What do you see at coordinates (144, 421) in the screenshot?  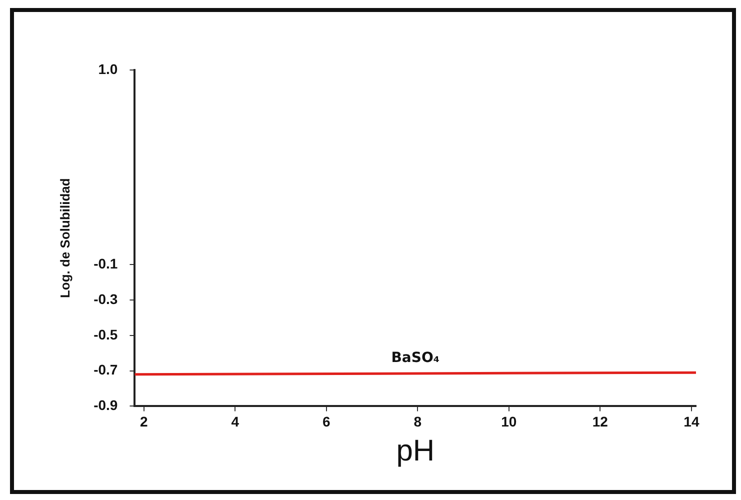 I see `x-tick-label: 2` at bounding box center [144, 421].